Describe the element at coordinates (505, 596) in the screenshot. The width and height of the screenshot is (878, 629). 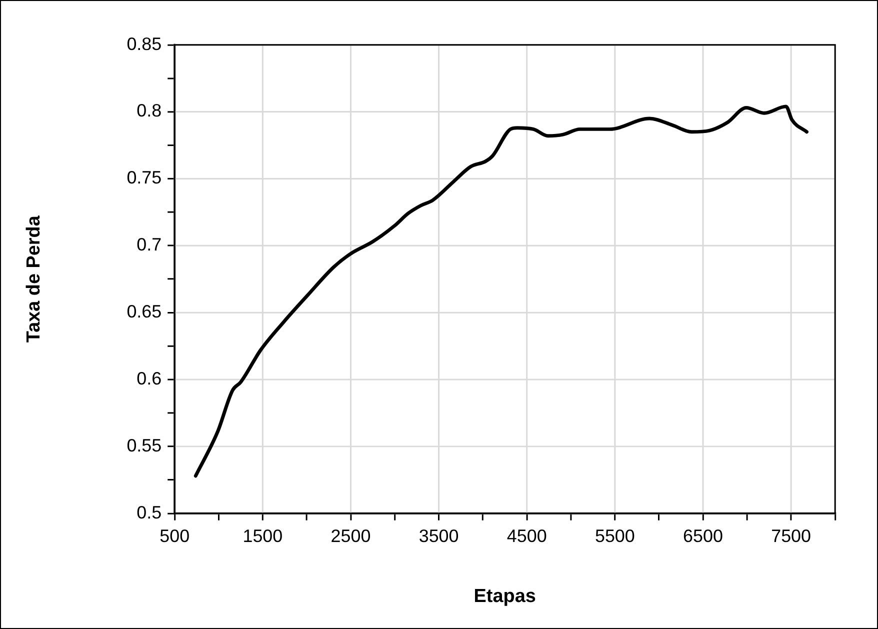
I see `x-axis-title: Etapas` at that location.